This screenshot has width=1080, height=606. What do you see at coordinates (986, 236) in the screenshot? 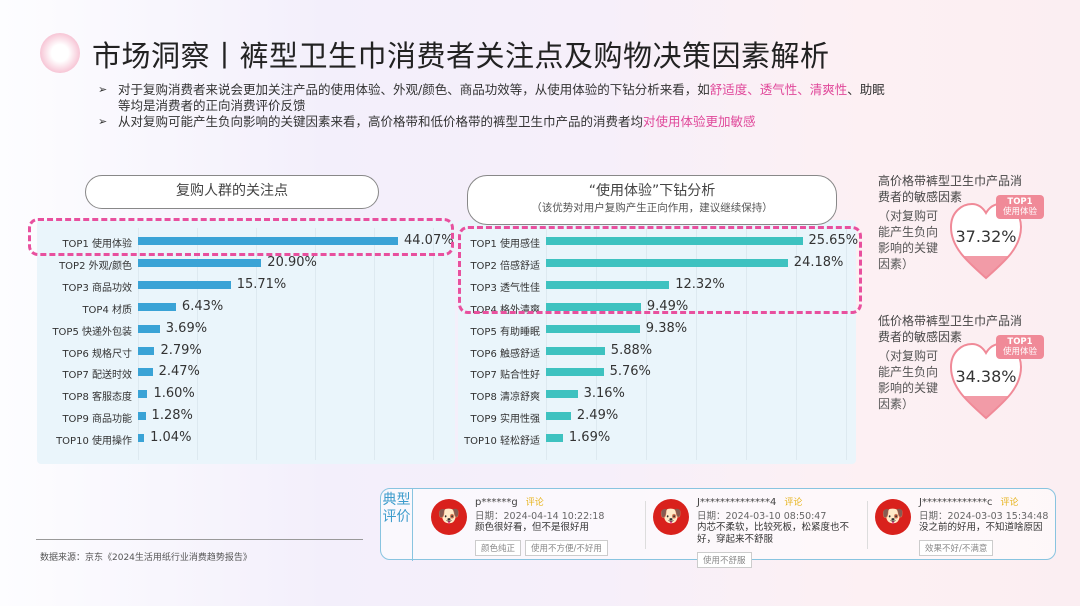
I see `heart-value: 37.32%` at bounding box center [986, 236].